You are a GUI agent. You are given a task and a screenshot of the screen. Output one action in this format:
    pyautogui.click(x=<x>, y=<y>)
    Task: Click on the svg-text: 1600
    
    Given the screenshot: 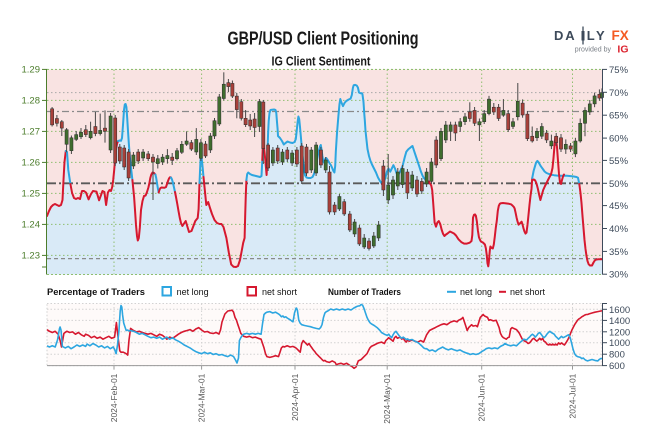 What is the action you would take?
    pyautogui.click(x=619, y=310)
    